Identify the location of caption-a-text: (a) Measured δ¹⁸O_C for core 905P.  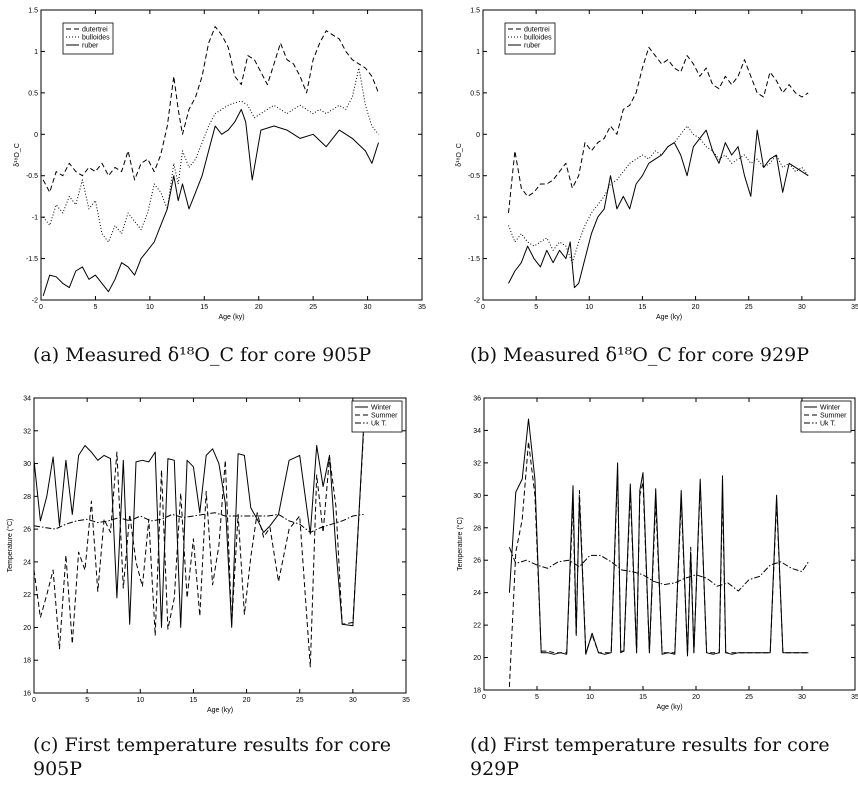
(202, 355).